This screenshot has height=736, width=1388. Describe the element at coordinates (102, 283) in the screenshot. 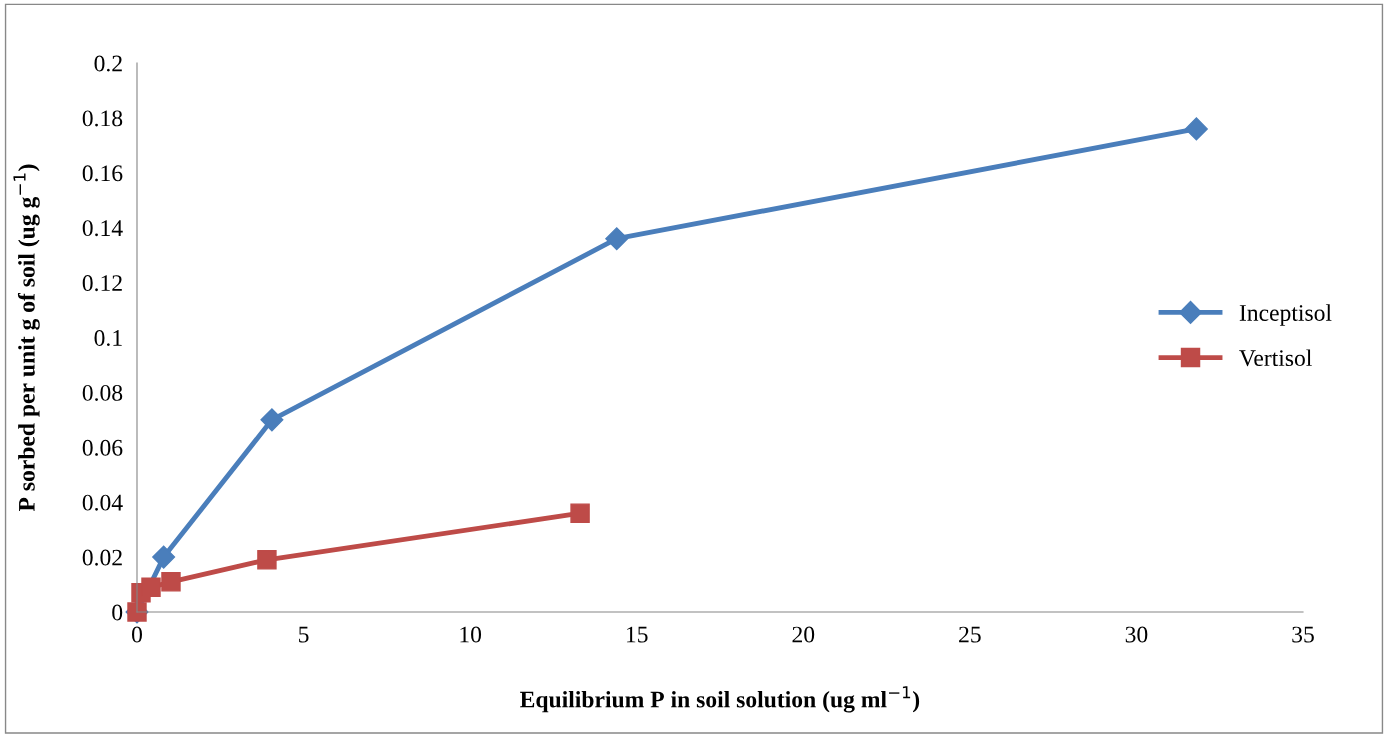

I see `y-tick-label: 0.12` at that location.